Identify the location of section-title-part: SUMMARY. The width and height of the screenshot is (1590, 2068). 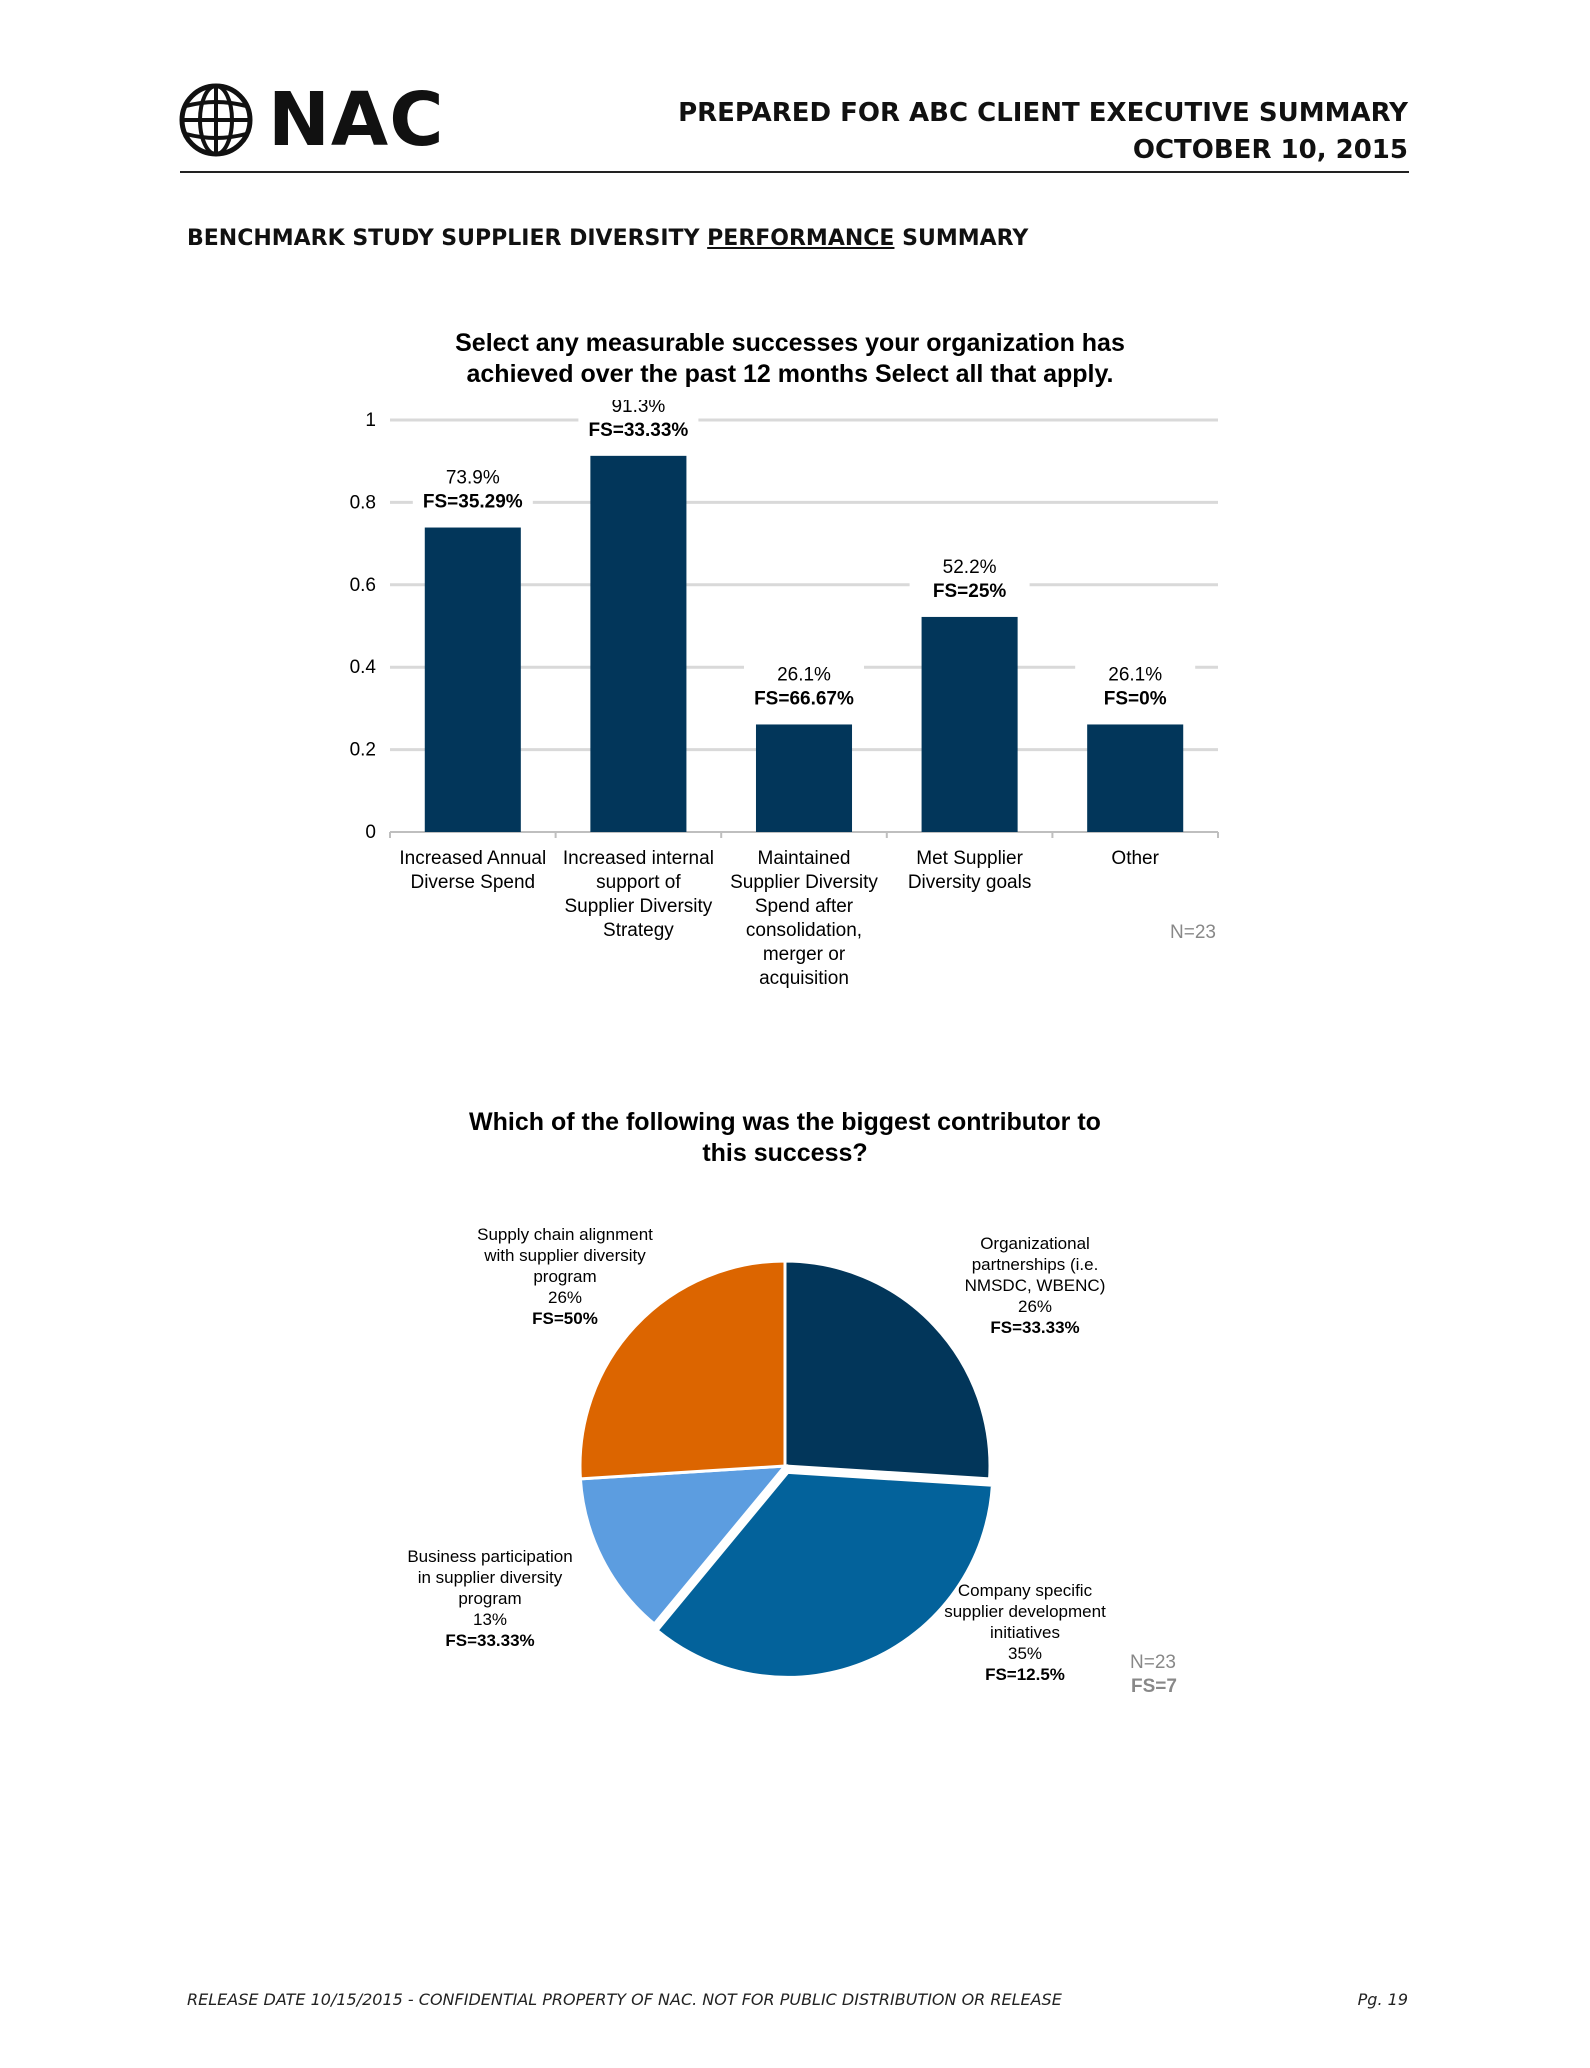
(961, 238).